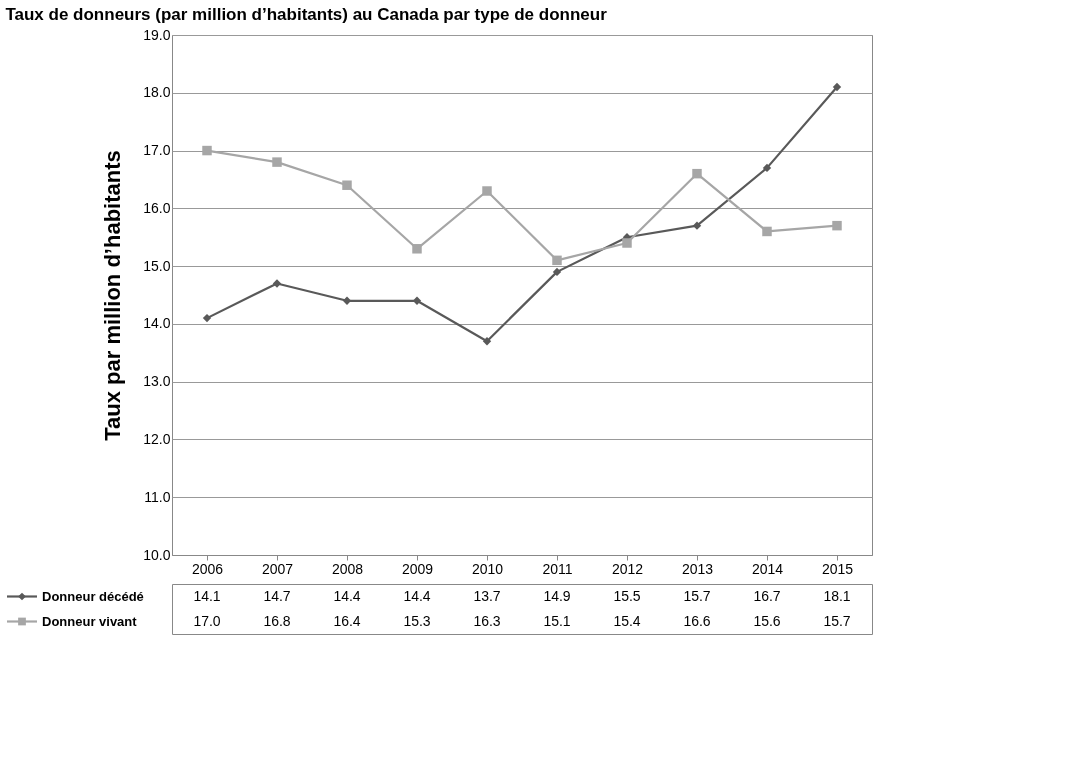  Describe the element at coordinates (157, 150) in the screenshot. I see `y-tick-label: 17.0` at that location.